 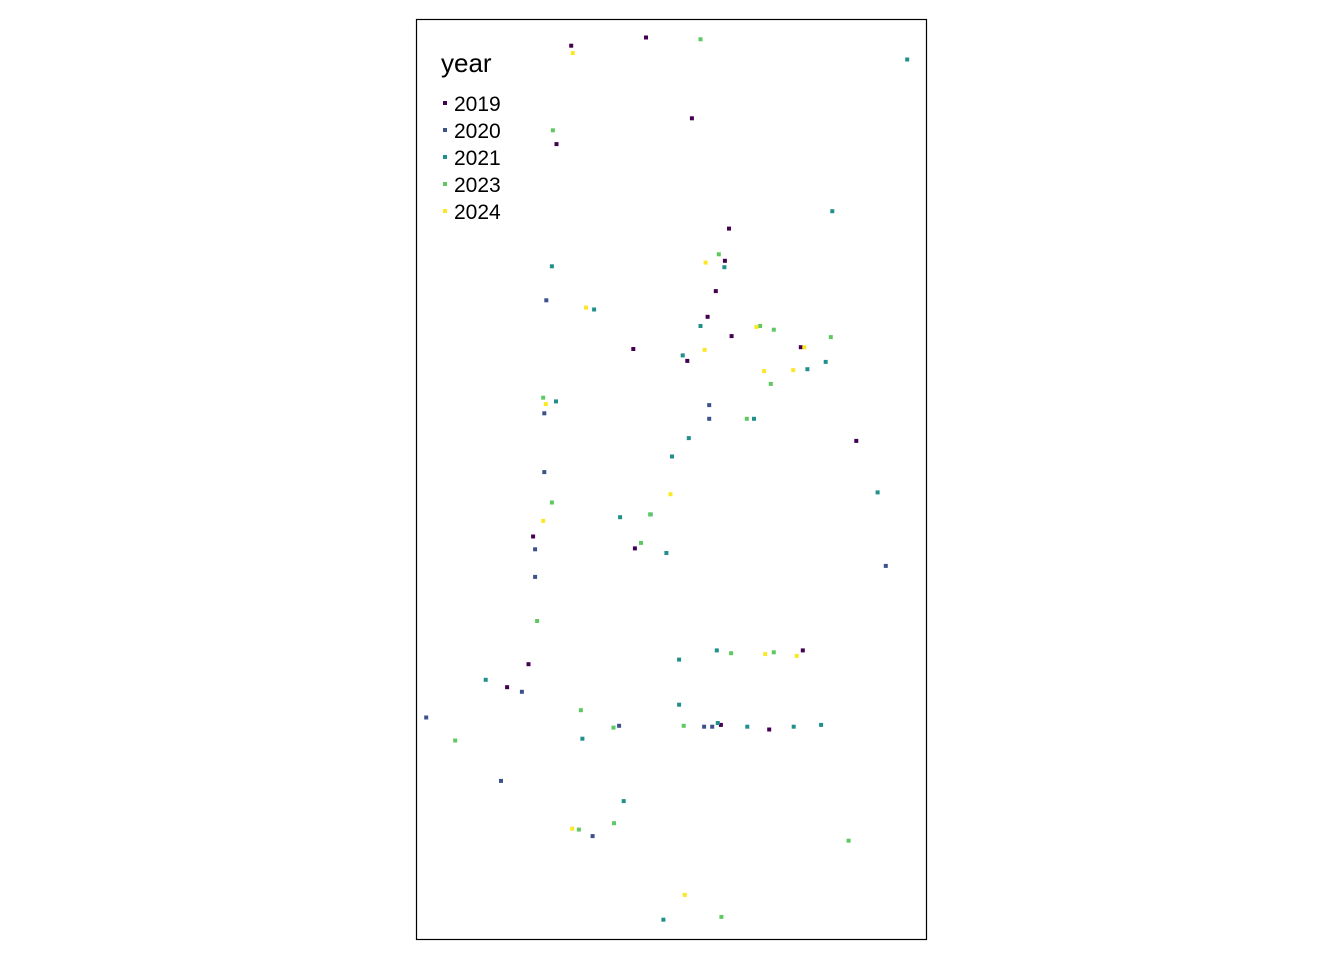 I want to click on legend-key-2021, so click(x=445, y=157).